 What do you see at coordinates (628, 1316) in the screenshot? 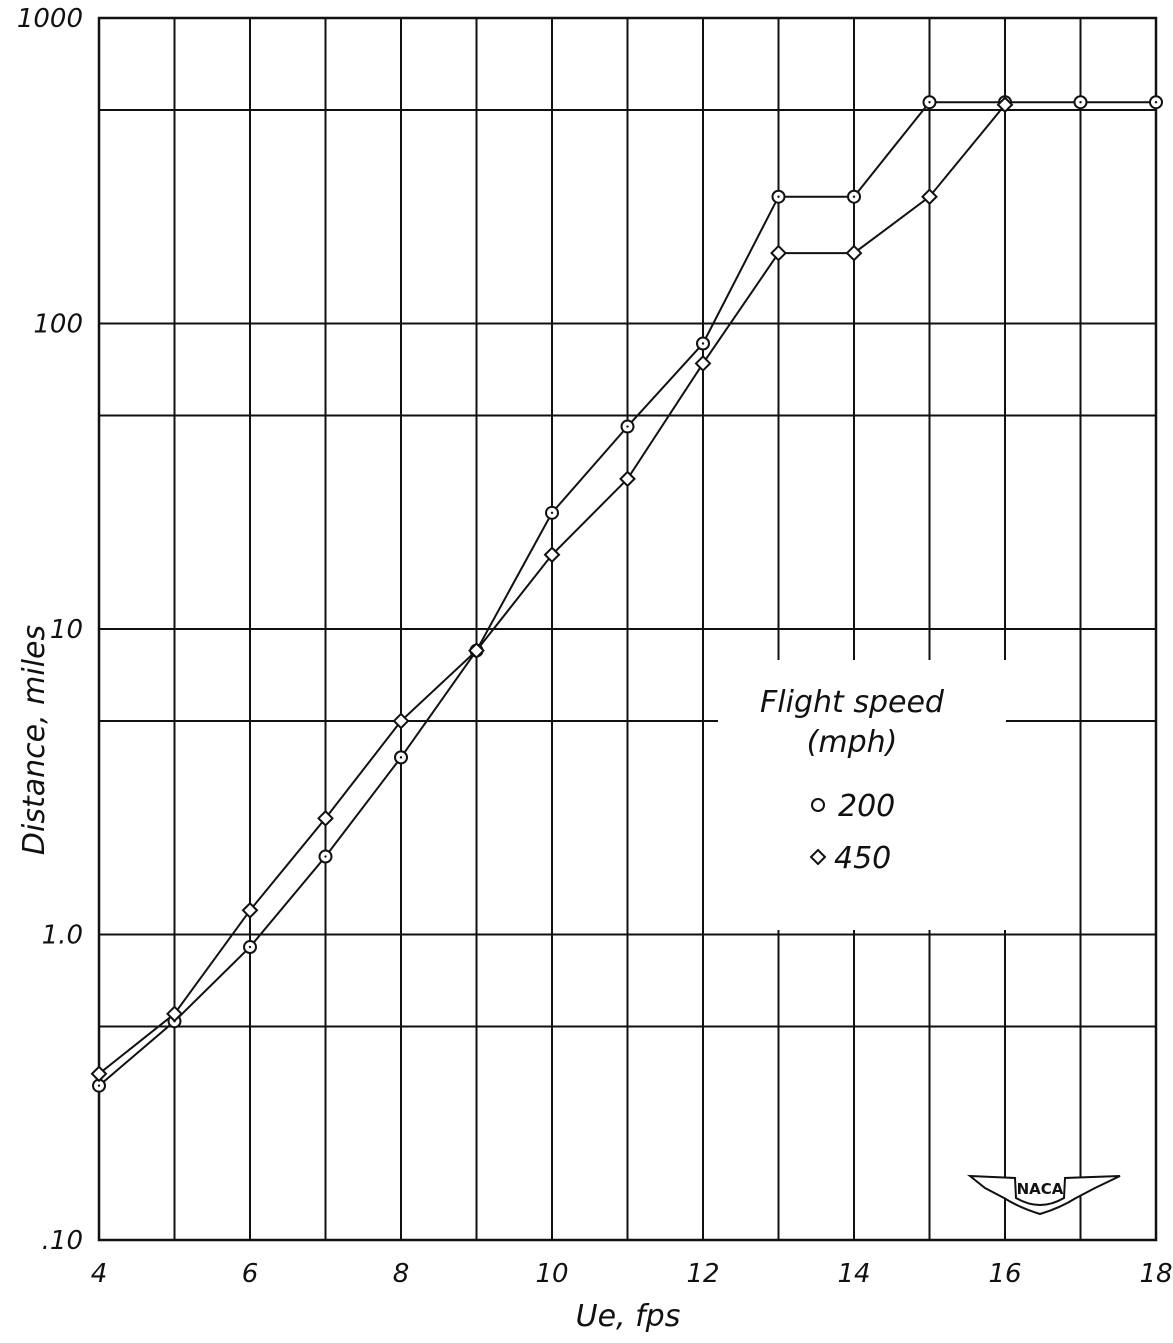
I see `x-axis-label: Ue, fps` at bounding box center [628, 1316].